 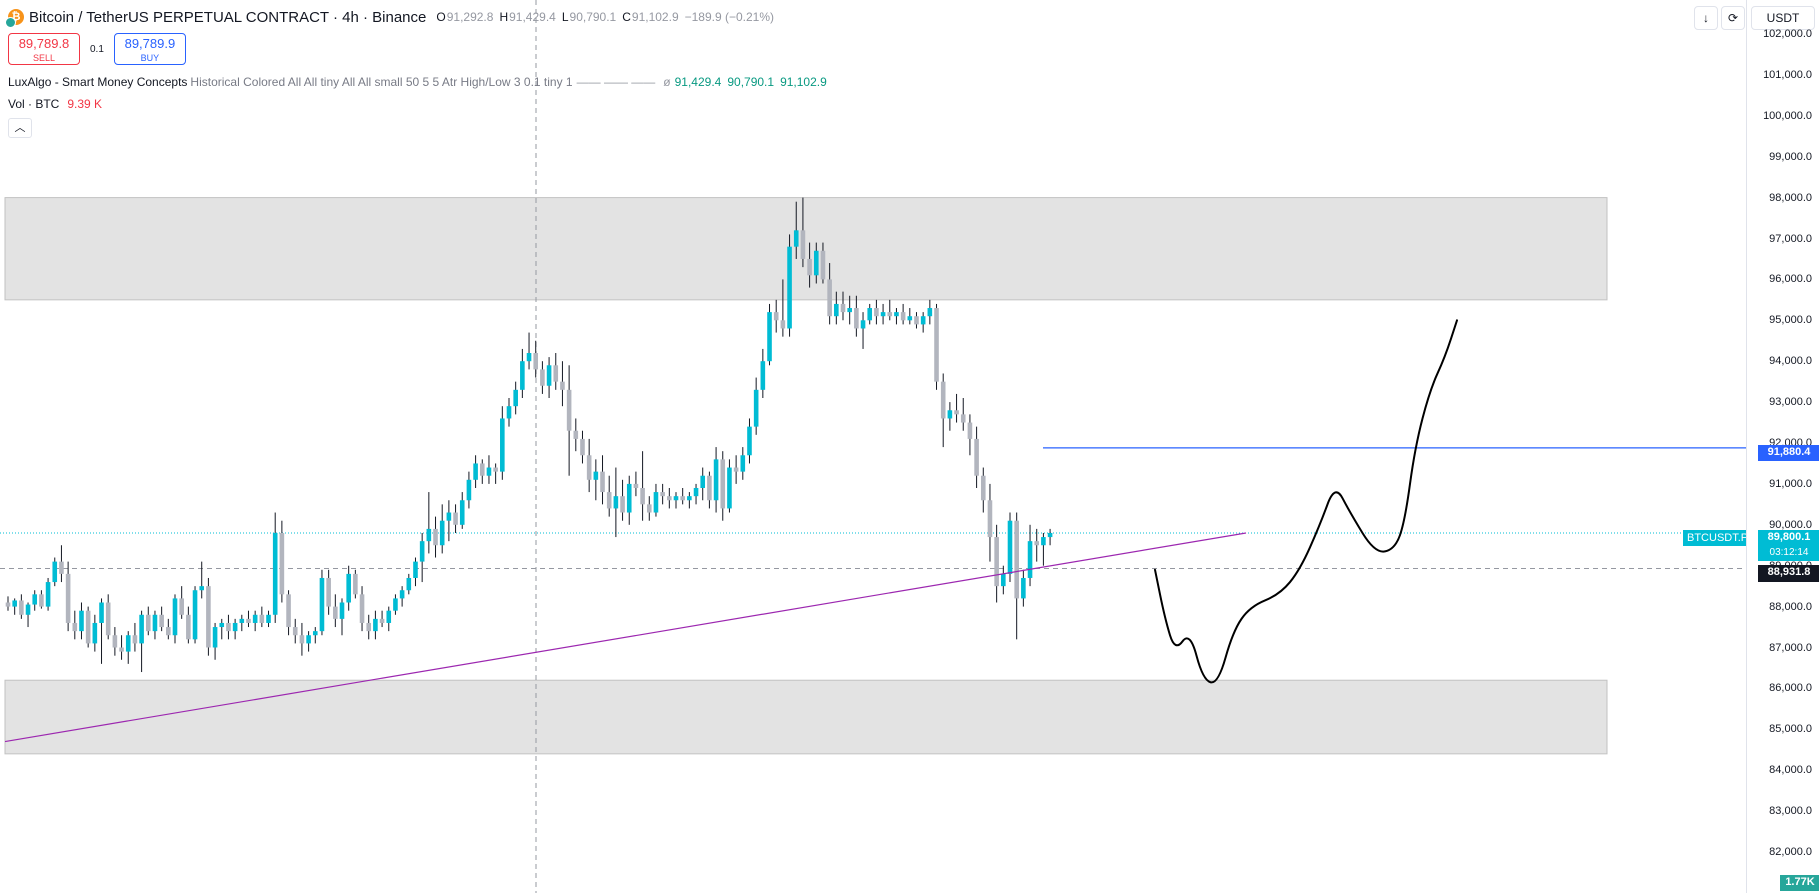 I want to click on refresh-icon: ⟳, so click(x=1733, y=18).